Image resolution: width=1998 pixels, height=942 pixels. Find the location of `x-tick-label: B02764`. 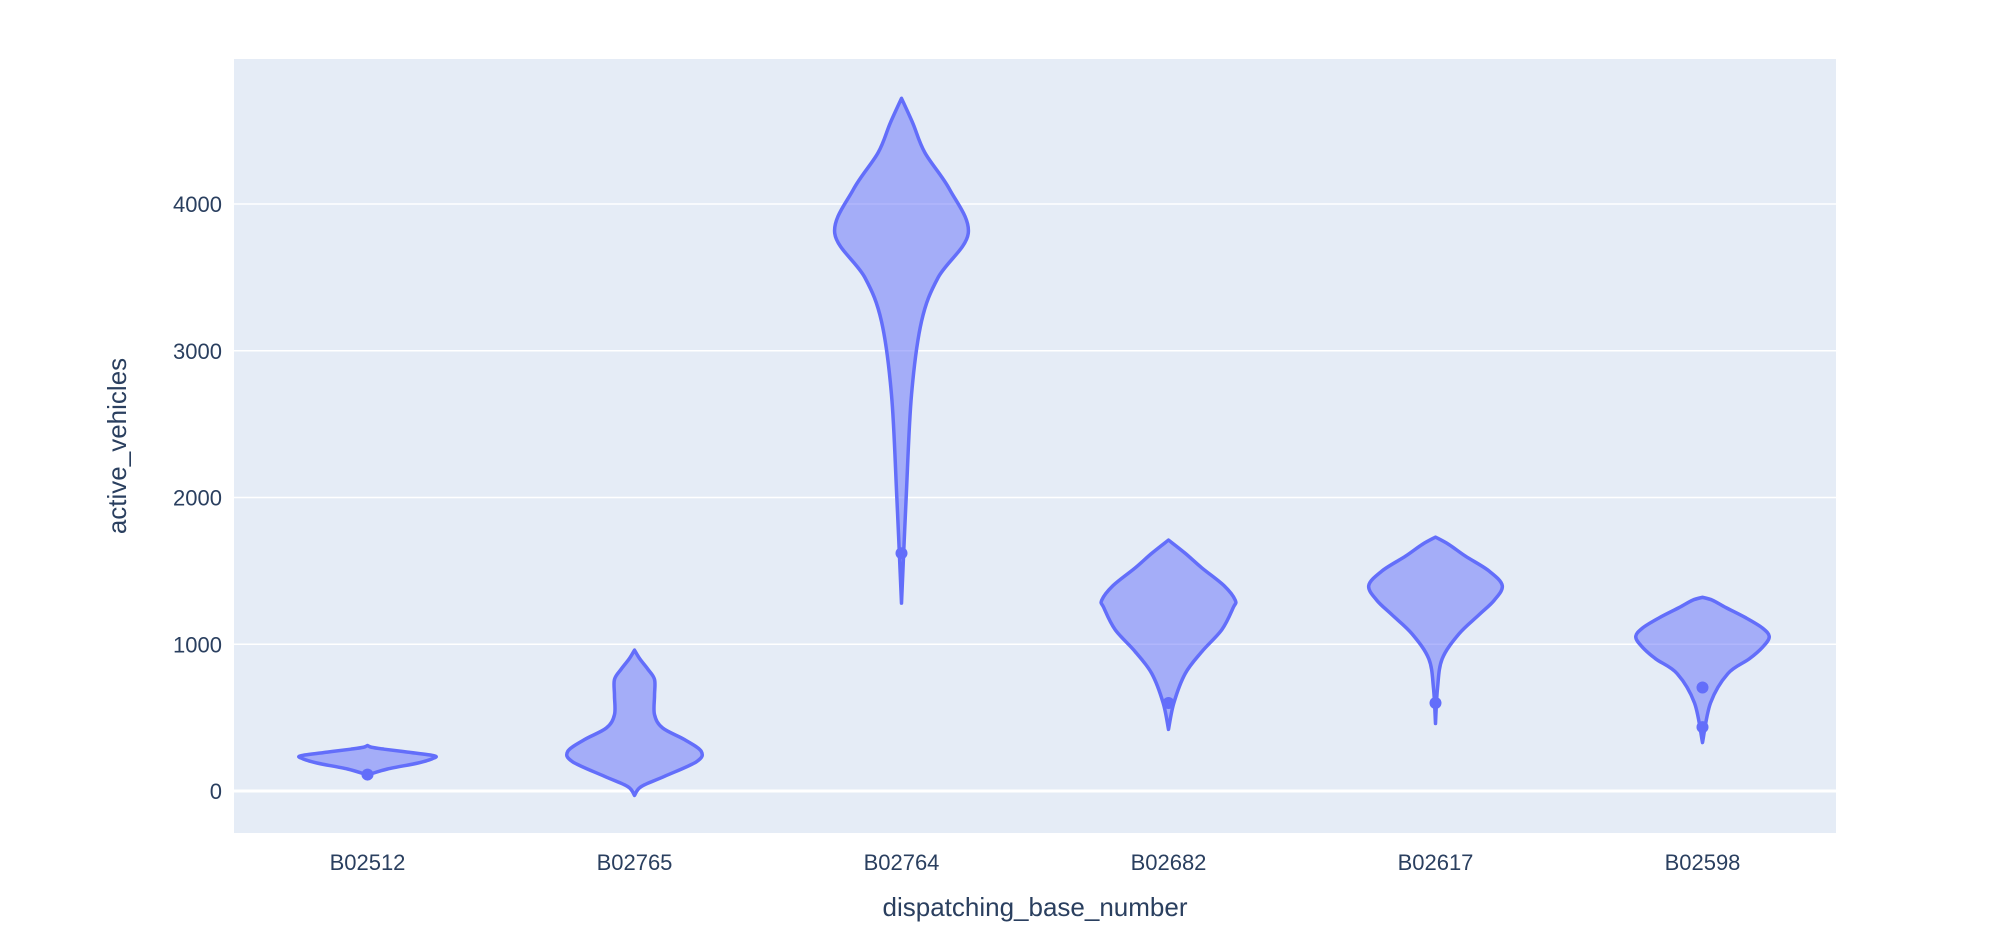

x-tick-label: B02764 is located at coordinates (902, 862).